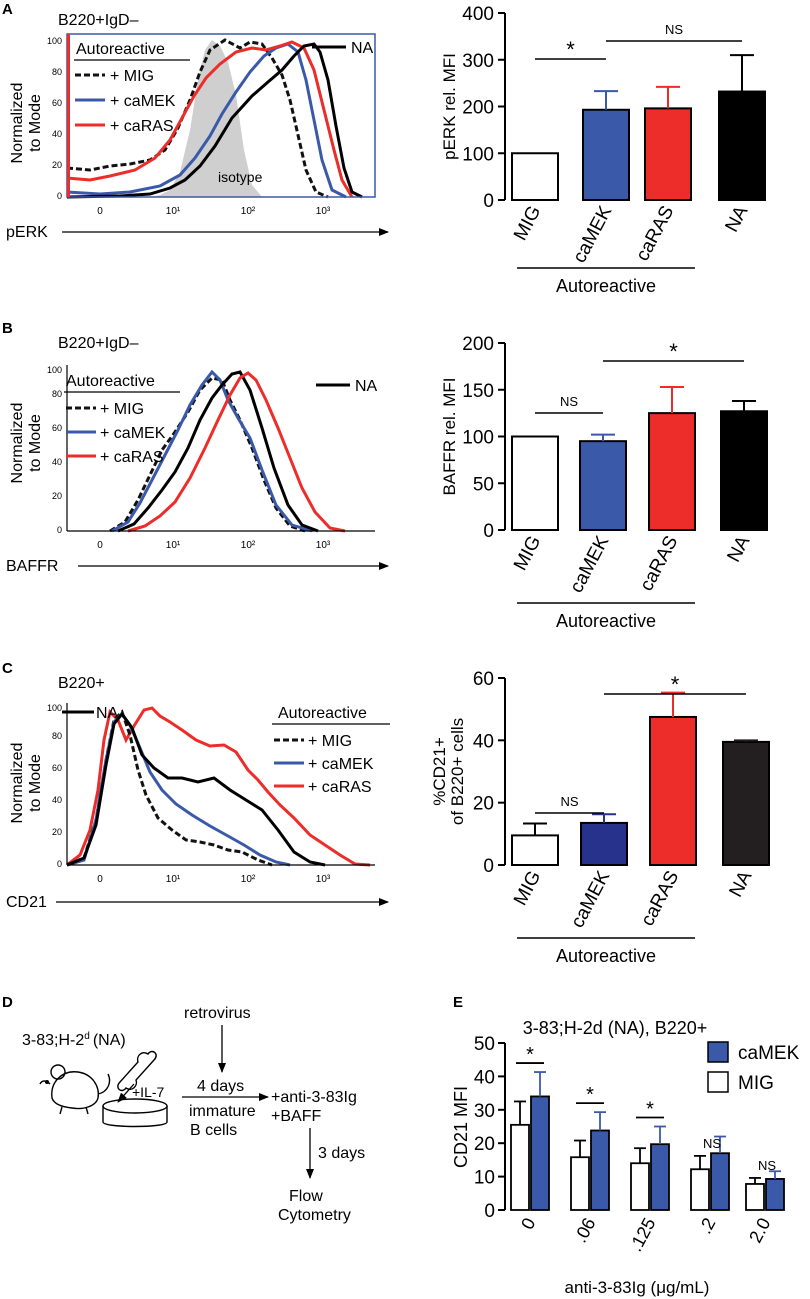 The width and height of the screenshot is (810, 1299). I want to click on il7-label: +IL-7, so click(148, 1092).